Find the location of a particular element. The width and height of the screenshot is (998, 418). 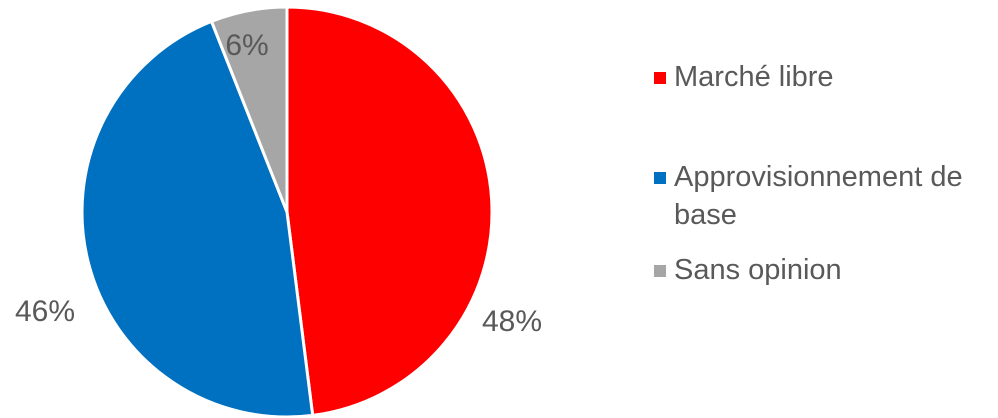

legend-item-marche-libre: Marché libre is located at coordinates (826, 77).